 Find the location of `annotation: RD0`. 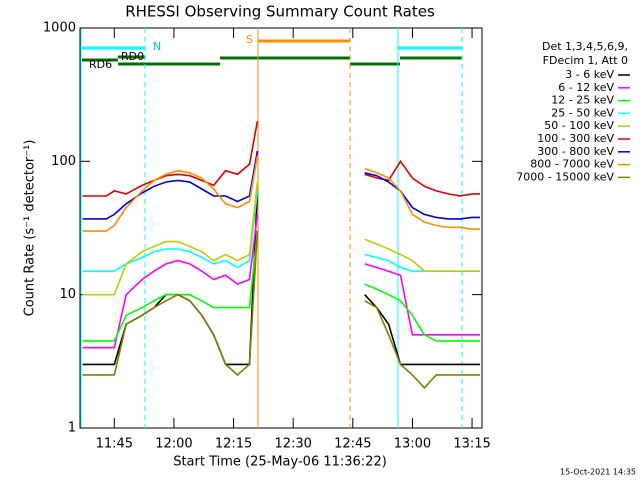

annotation: RD0 is located at coordinates (132, 56).